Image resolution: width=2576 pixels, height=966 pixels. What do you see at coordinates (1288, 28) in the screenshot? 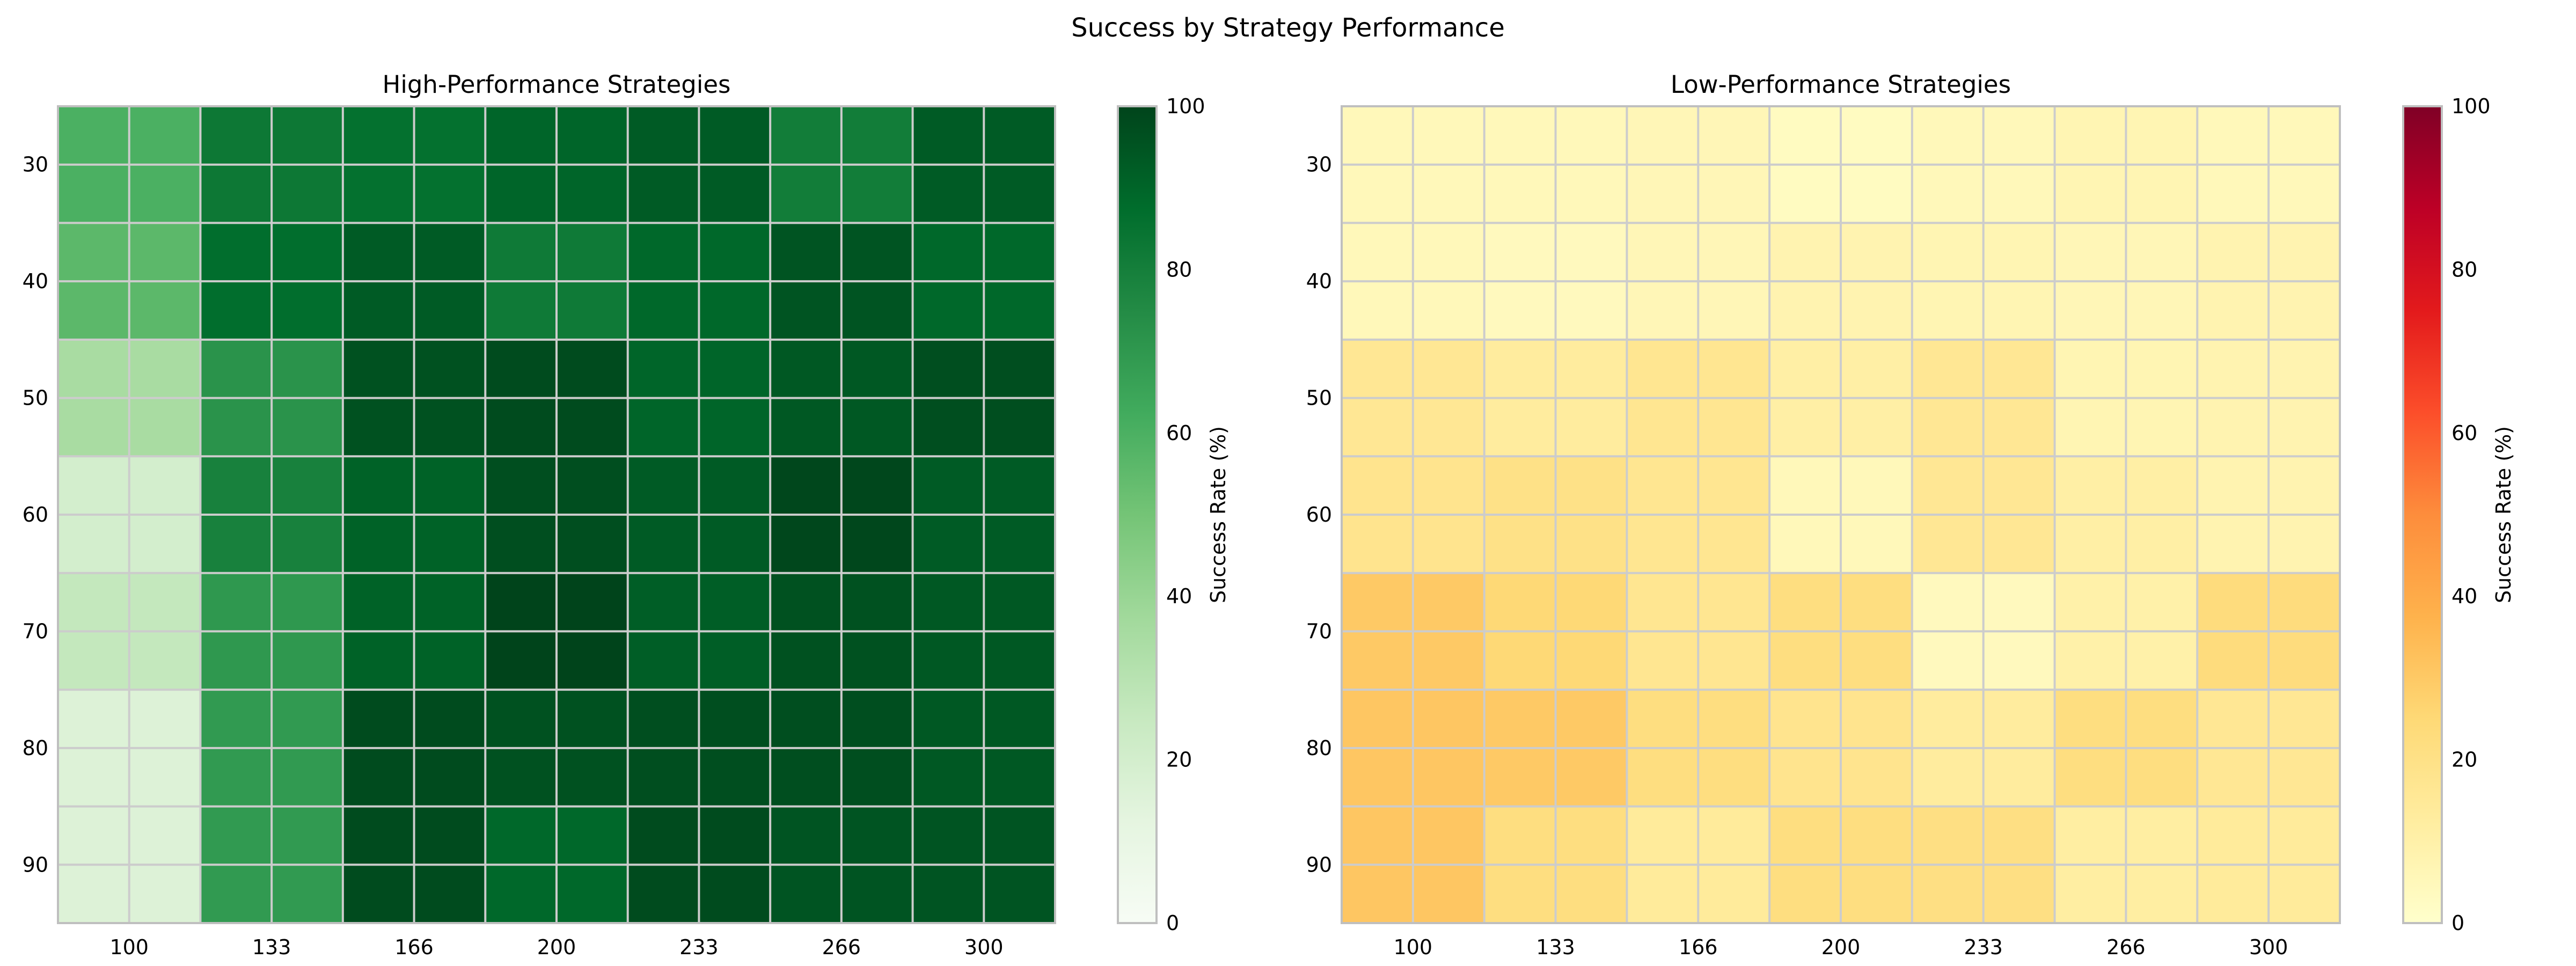
I see `figure-title: Success by Strategy Performance` at bounding box center [1288, 28].